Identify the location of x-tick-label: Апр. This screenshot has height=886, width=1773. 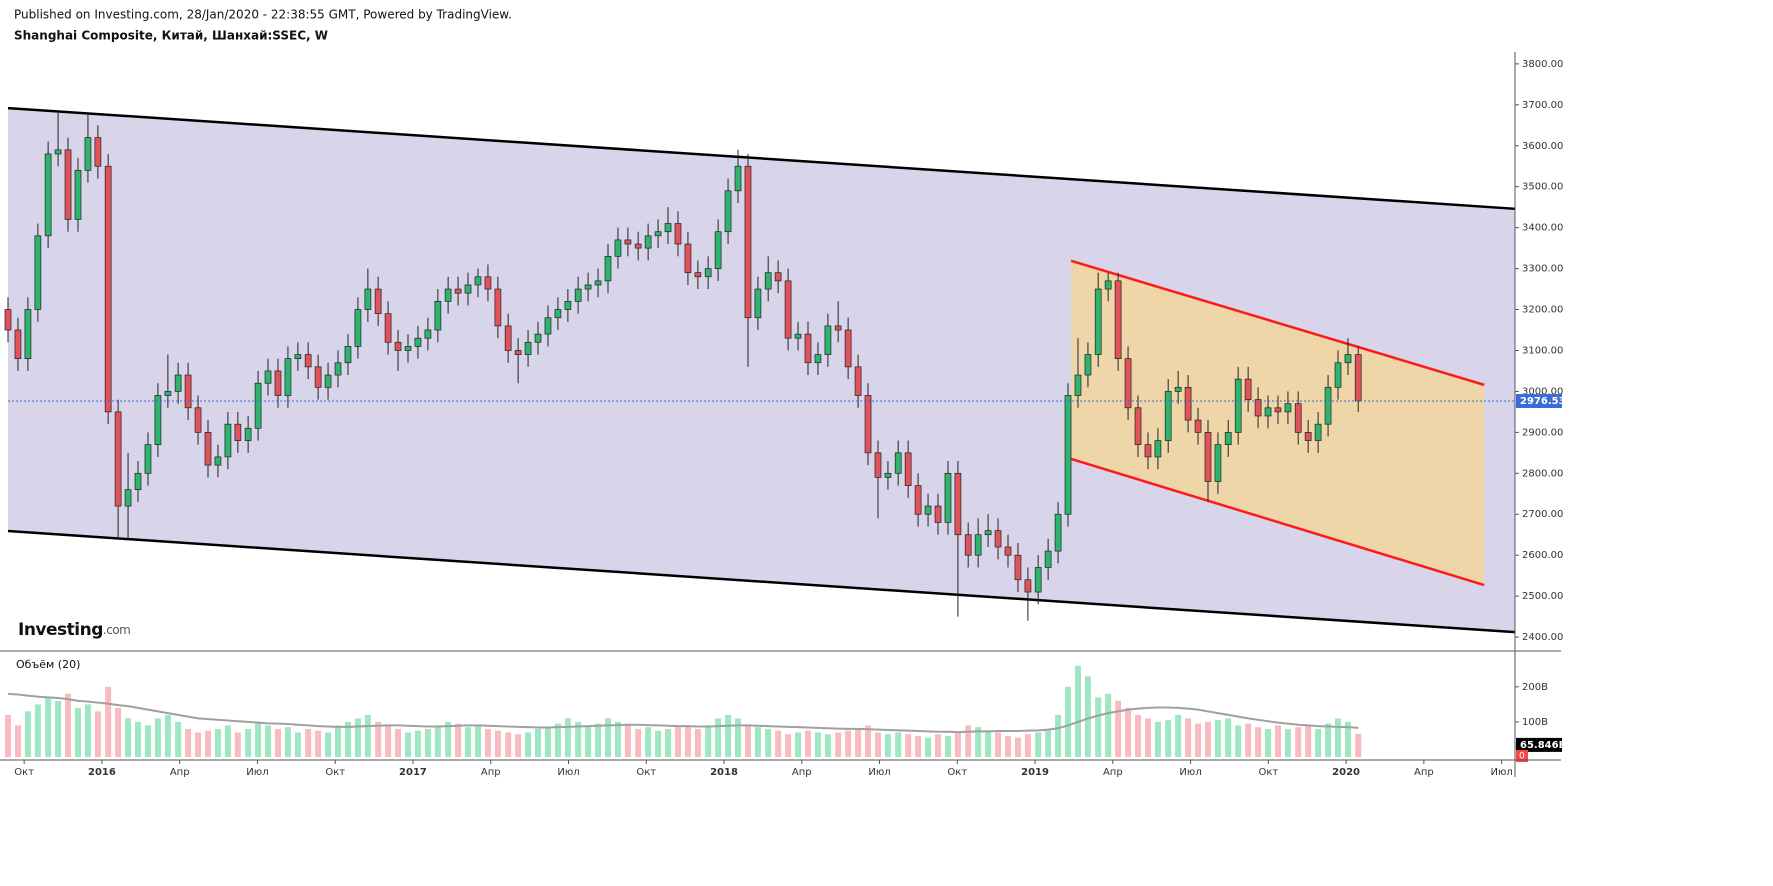
(1424, 772).